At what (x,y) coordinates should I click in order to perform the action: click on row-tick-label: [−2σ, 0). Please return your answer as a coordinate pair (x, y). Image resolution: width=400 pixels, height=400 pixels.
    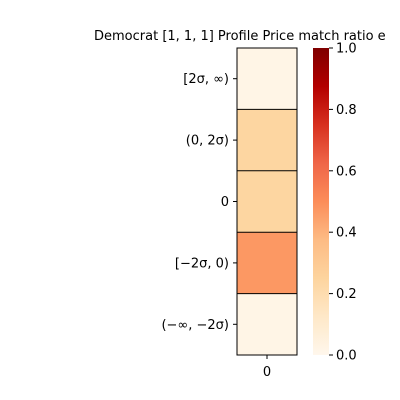
    Looking at the image, I should click on (202, 263).